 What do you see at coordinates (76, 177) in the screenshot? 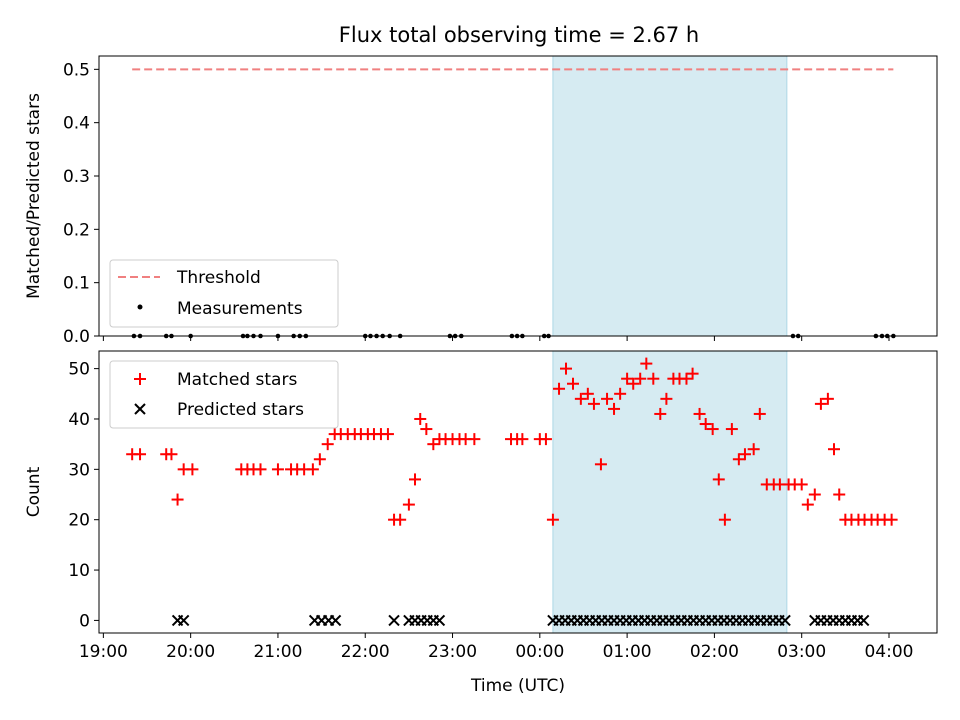
I see `top-ytick-label: 0.3` at bounding box center [76, 177].